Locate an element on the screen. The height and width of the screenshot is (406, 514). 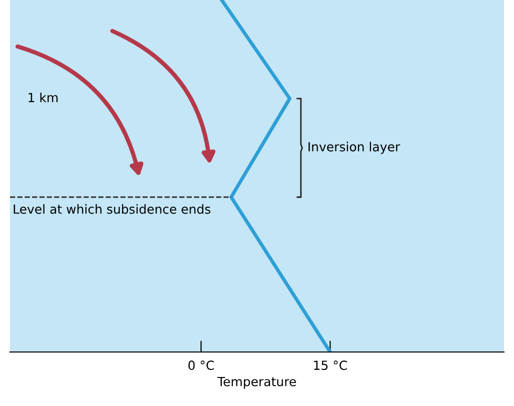
x-tick-label: 15 °C is located at coordinates (330, 365).